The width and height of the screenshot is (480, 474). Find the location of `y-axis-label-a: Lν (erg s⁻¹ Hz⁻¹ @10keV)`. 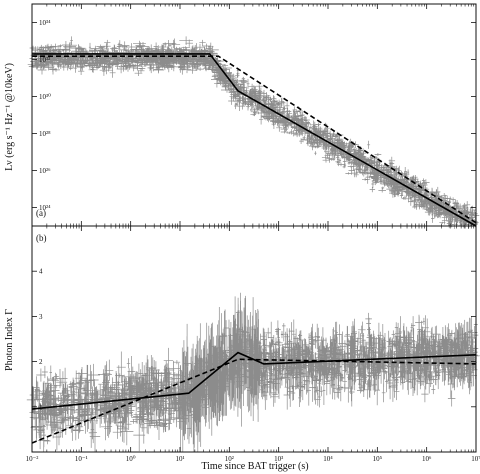

y-axis-label-a: Lν (erg s⁻¹ Hz⁻¹ @10keV) is located at coordinates (9, 117).